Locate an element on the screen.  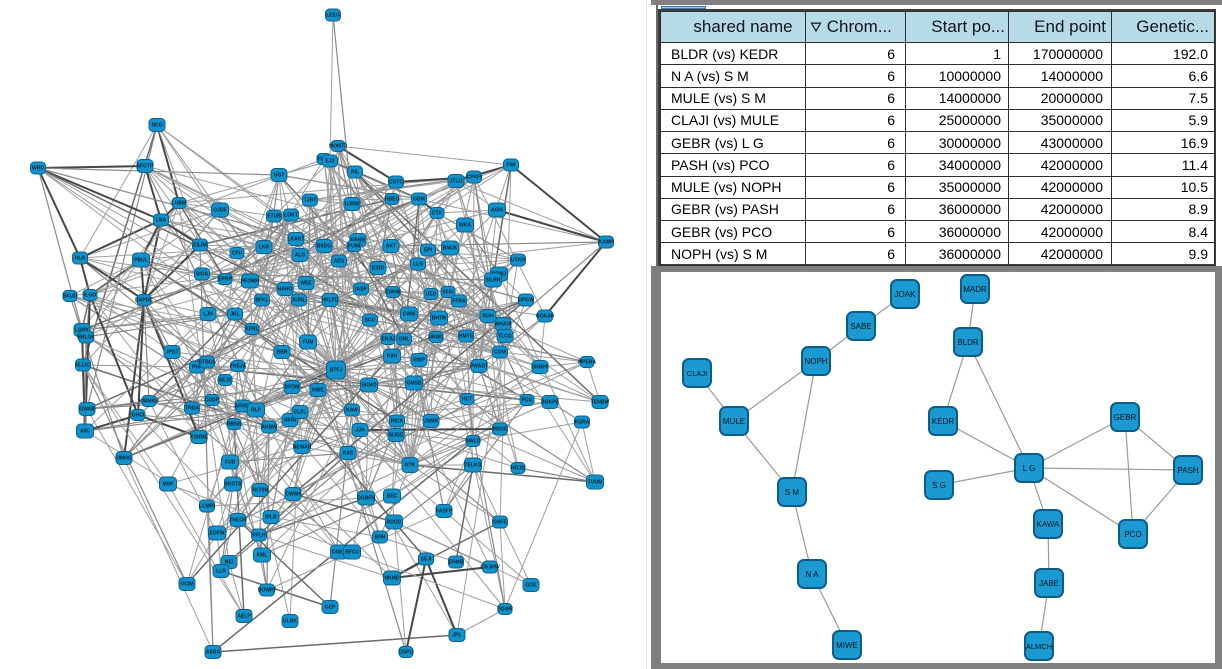
svg-text: EJJ is located at coordinates (330, 162).